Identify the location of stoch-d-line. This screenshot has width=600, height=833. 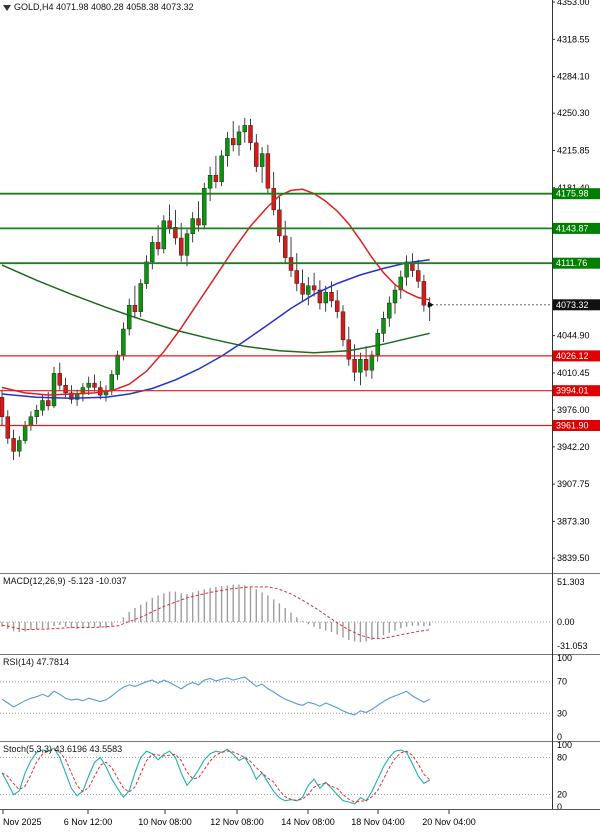
(216, 776).